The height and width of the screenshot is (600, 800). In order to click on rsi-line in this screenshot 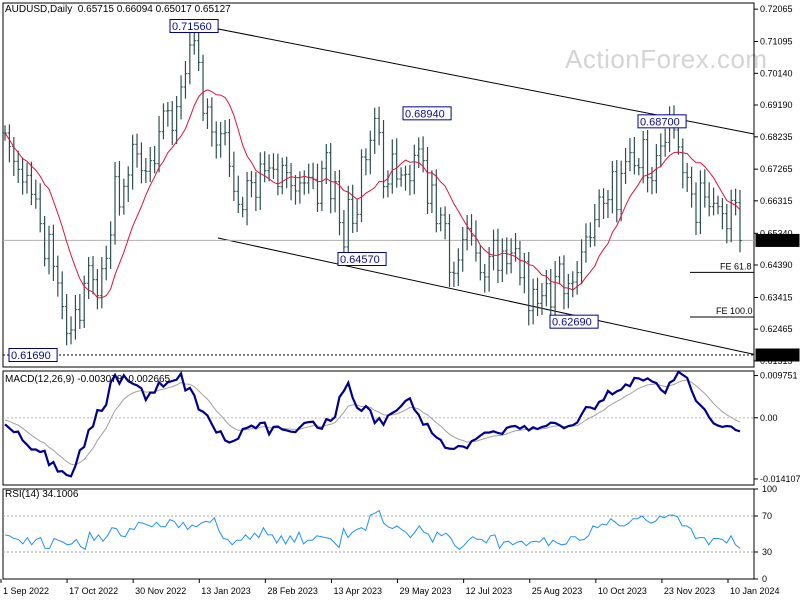, I will do `click(372, 530)`.